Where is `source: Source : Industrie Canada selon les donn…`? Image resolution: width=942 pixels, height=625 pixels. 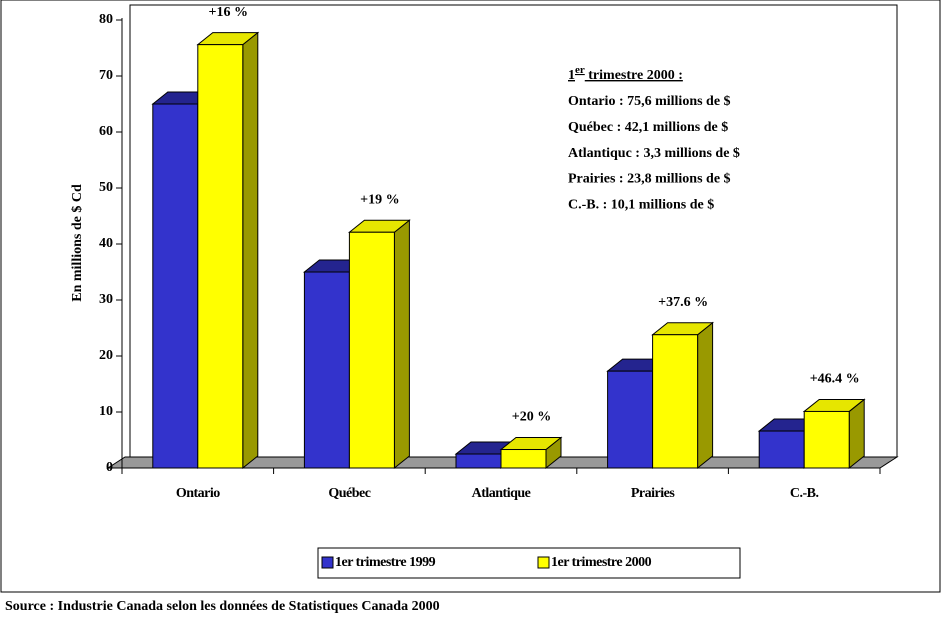
source: Source : Industrie Canada selon les donn… is located at coordinates (222, 606).